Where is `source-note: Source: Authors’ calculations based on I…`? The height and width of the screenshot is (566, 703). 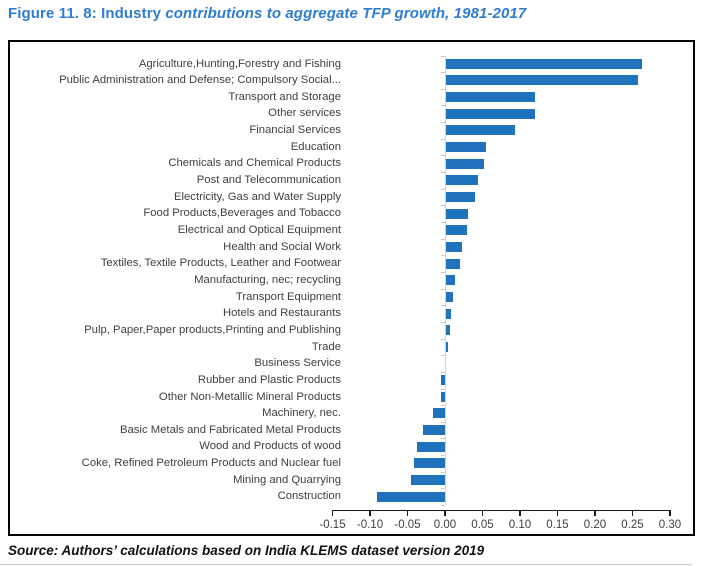
source-note: Source: Authors’ calculations based on I… is located at coordinates (246, 550).